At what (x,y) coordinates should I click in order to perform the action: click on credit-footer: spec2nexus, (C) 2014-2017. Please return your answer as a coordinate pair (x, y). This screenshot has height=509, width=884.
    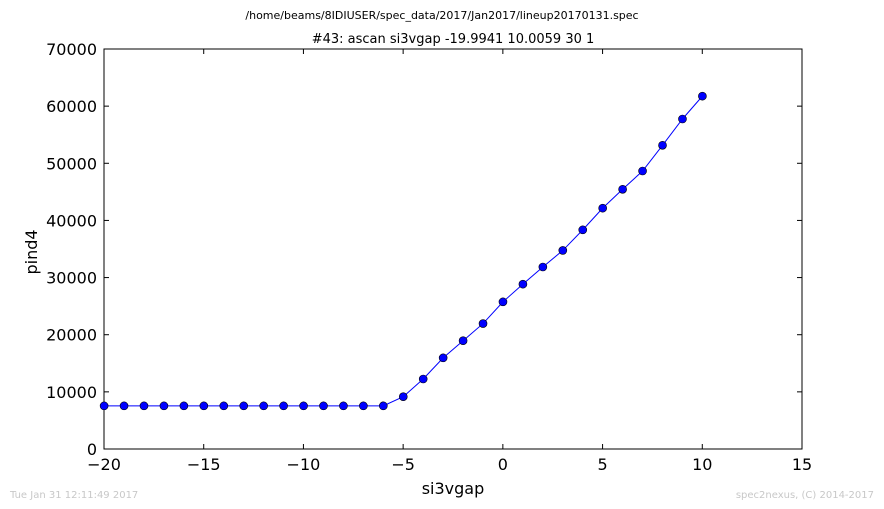
    Looking at the image, I should click on (805, 495).